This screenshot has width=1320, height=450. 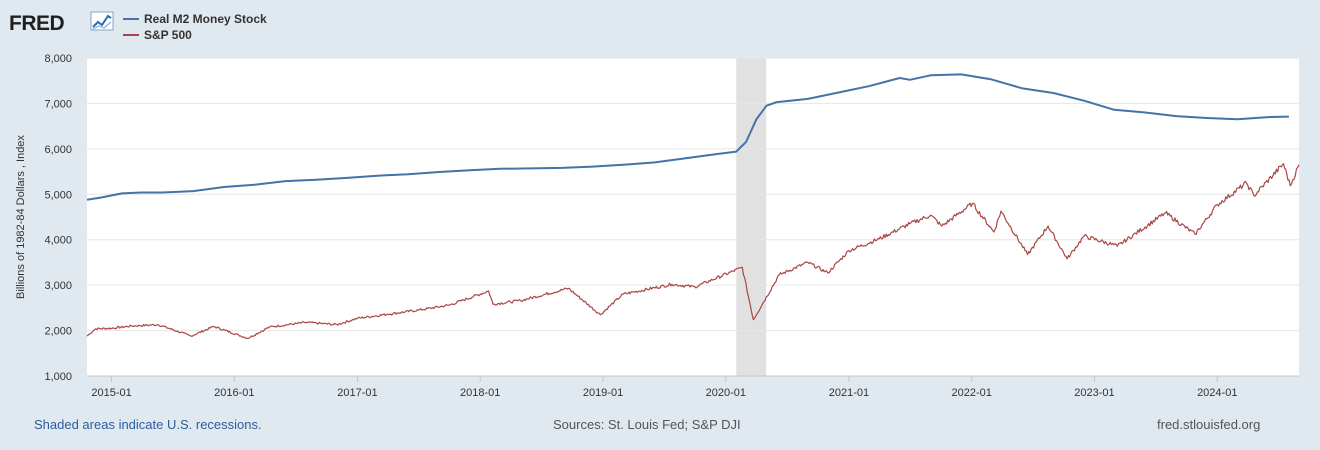 I want to click on legend-label-m2: Real M2 Money Stock, so click(x=205, y=19).